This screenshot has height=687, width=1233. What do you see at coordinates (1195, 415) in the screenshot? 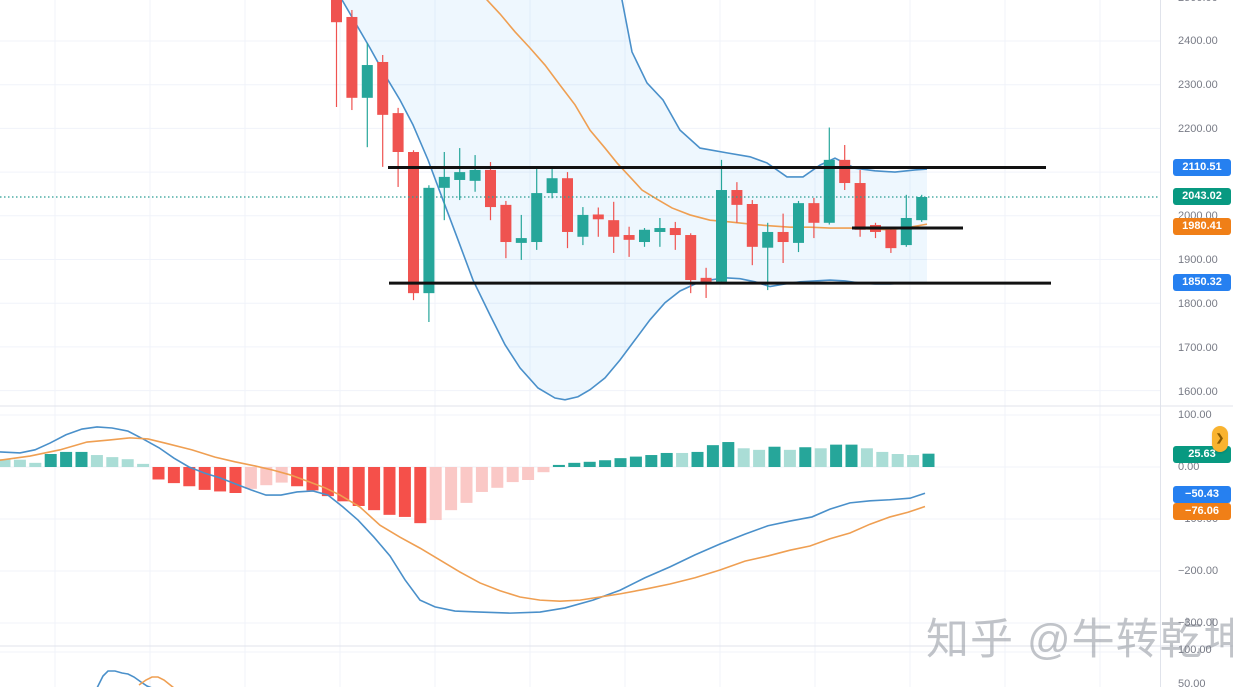
I see `macd-axis-label: 100.00` at bounding box center [1195, 415].